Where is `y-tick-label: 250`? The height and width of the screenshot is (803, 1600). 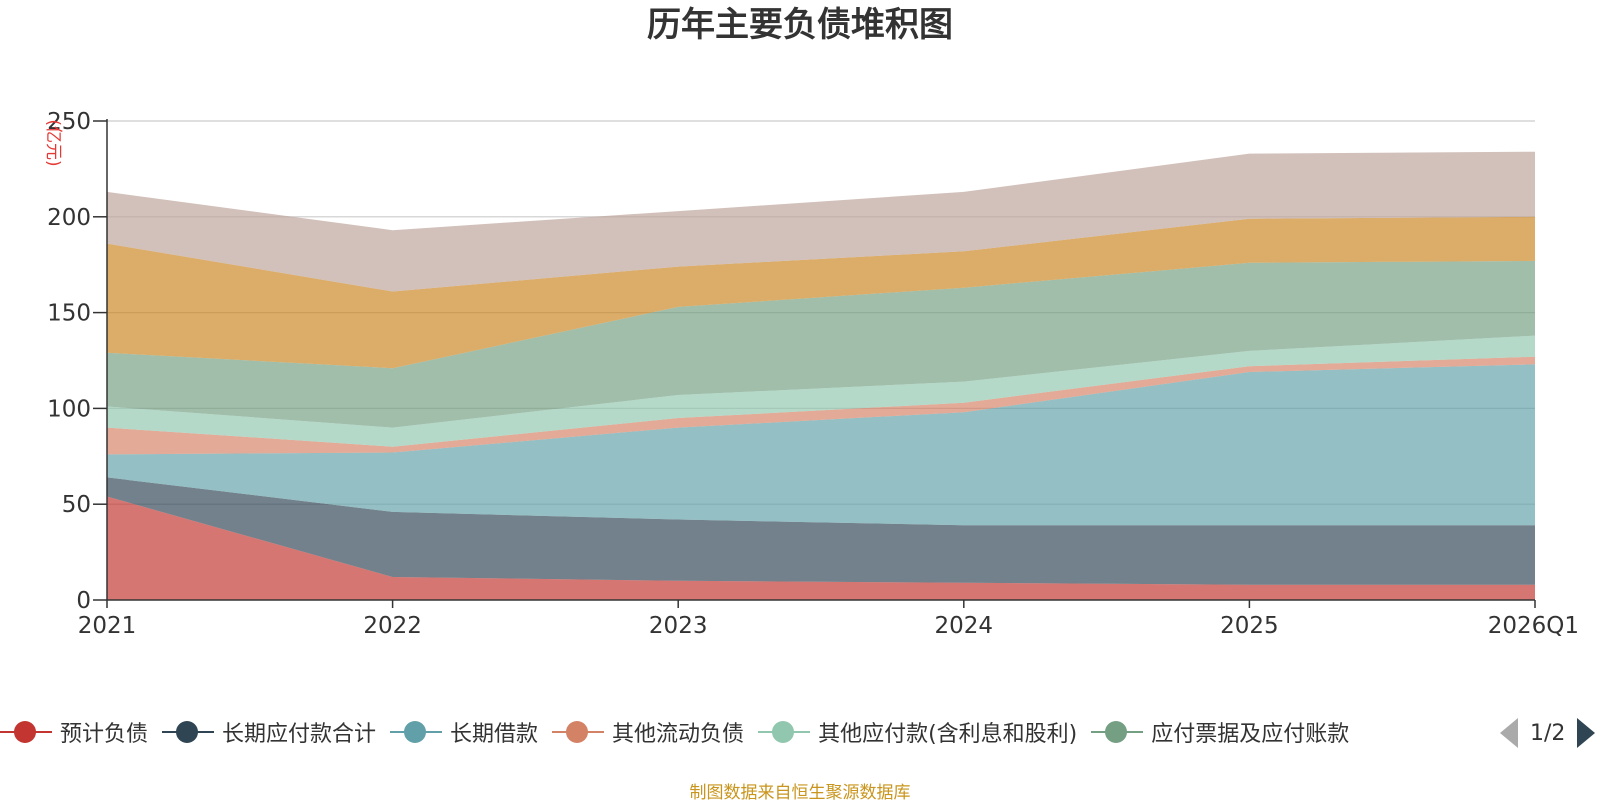 y-tick-label: 250 is located at coordinates (69, 122).